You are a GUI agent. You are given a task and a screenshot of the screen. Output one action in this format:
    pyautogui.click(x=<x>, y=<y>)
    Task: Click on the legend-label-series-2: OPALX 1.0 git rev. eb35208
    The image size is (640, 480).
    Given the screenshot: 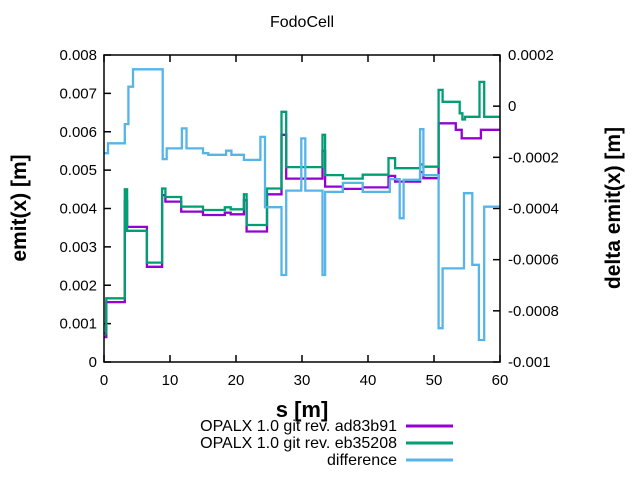 What is the action you would take?
    pyautogui.click(x=298, y=443)
    